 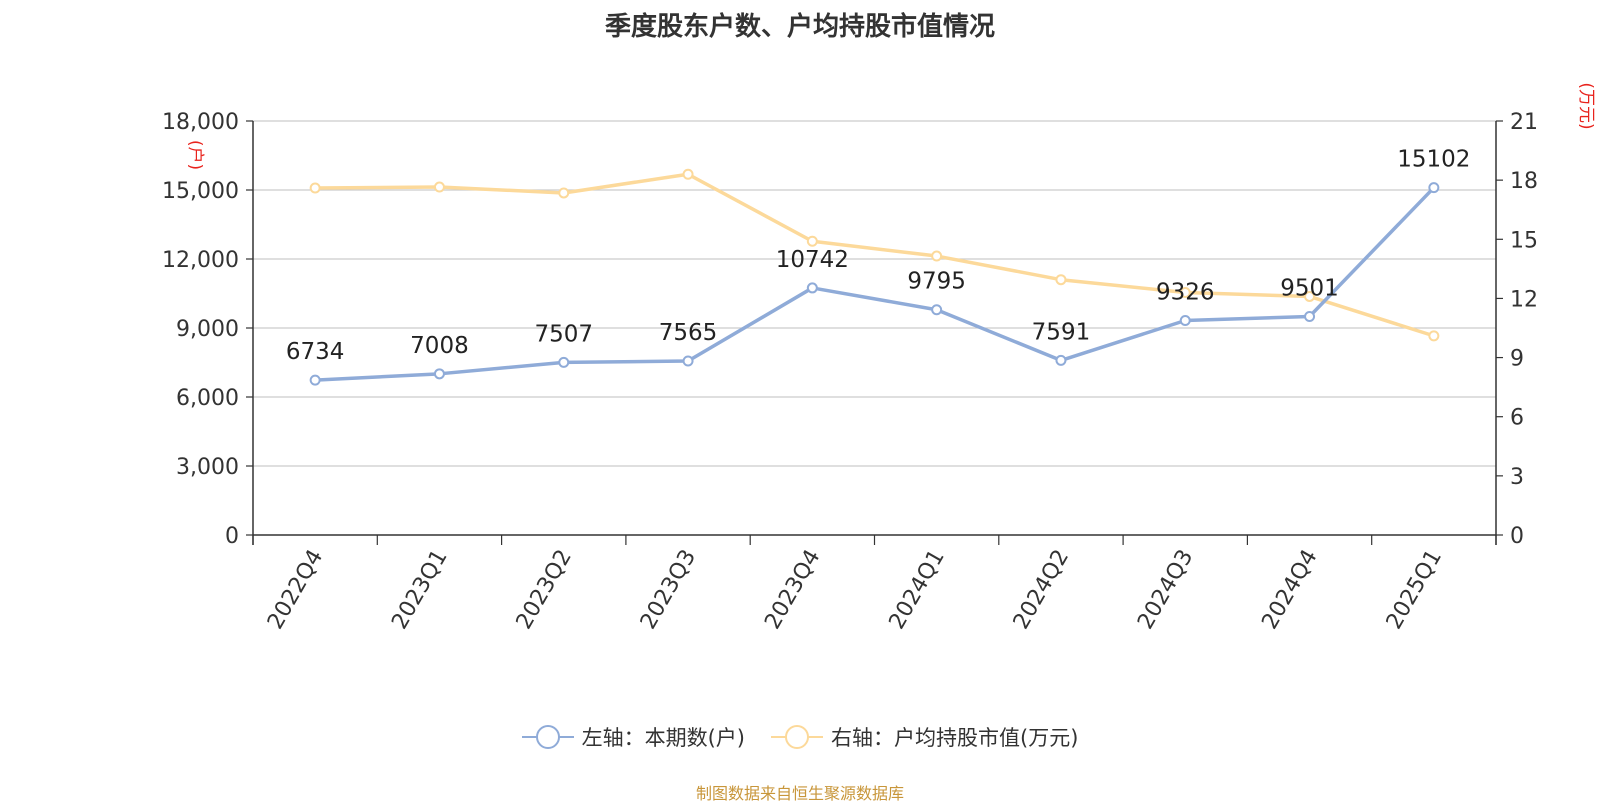 I want to click on left-tick-label: 9,000, so click(x=207, y=329).